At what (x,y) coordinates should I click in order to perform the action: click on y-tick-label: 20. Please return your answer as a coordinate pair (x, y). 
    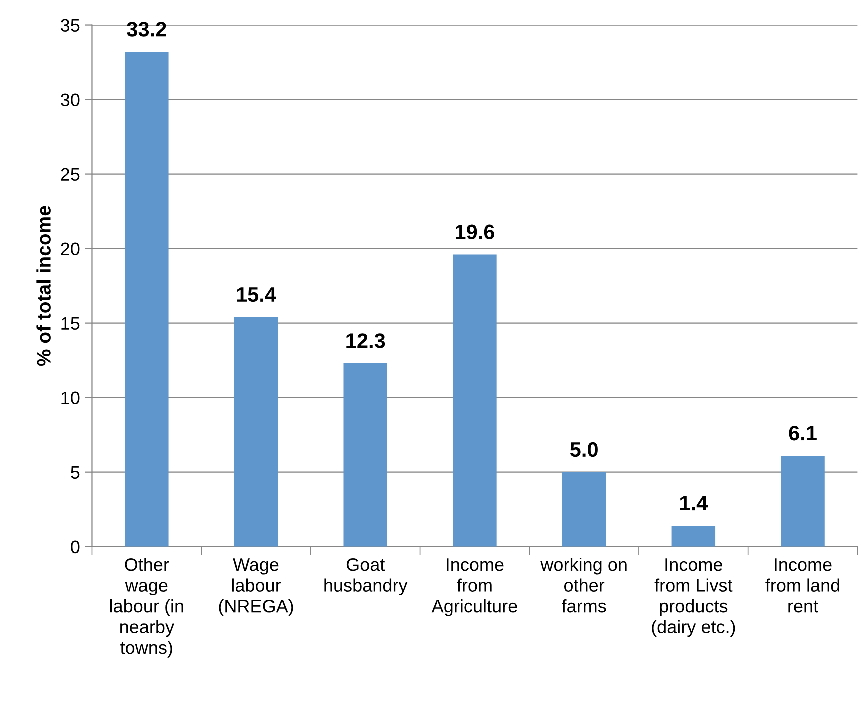
    Looking at the image, I should click on (70, 249).